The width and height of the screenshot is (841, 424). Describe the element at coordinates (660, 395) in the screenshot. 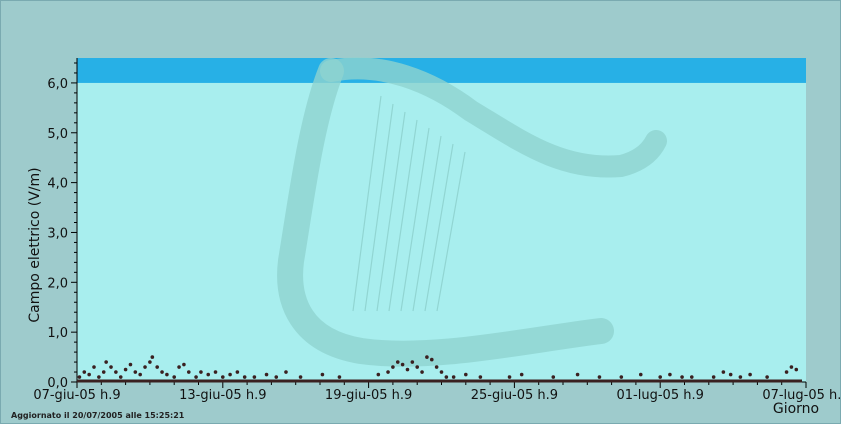

I see `x-tick-label: 01-lug-05 h.9` at that location.